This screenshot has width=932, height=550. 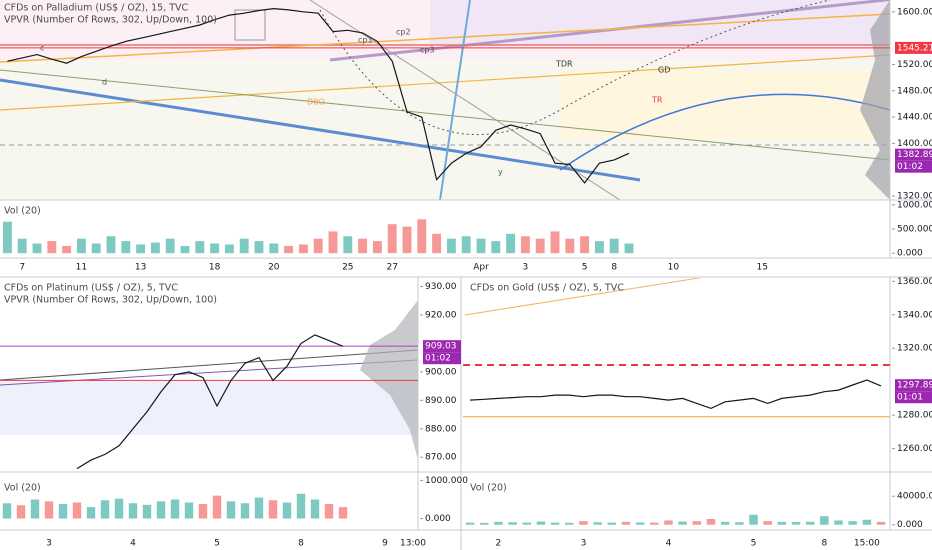 I want to click on annotation: GD, so click(x=664, y=70).